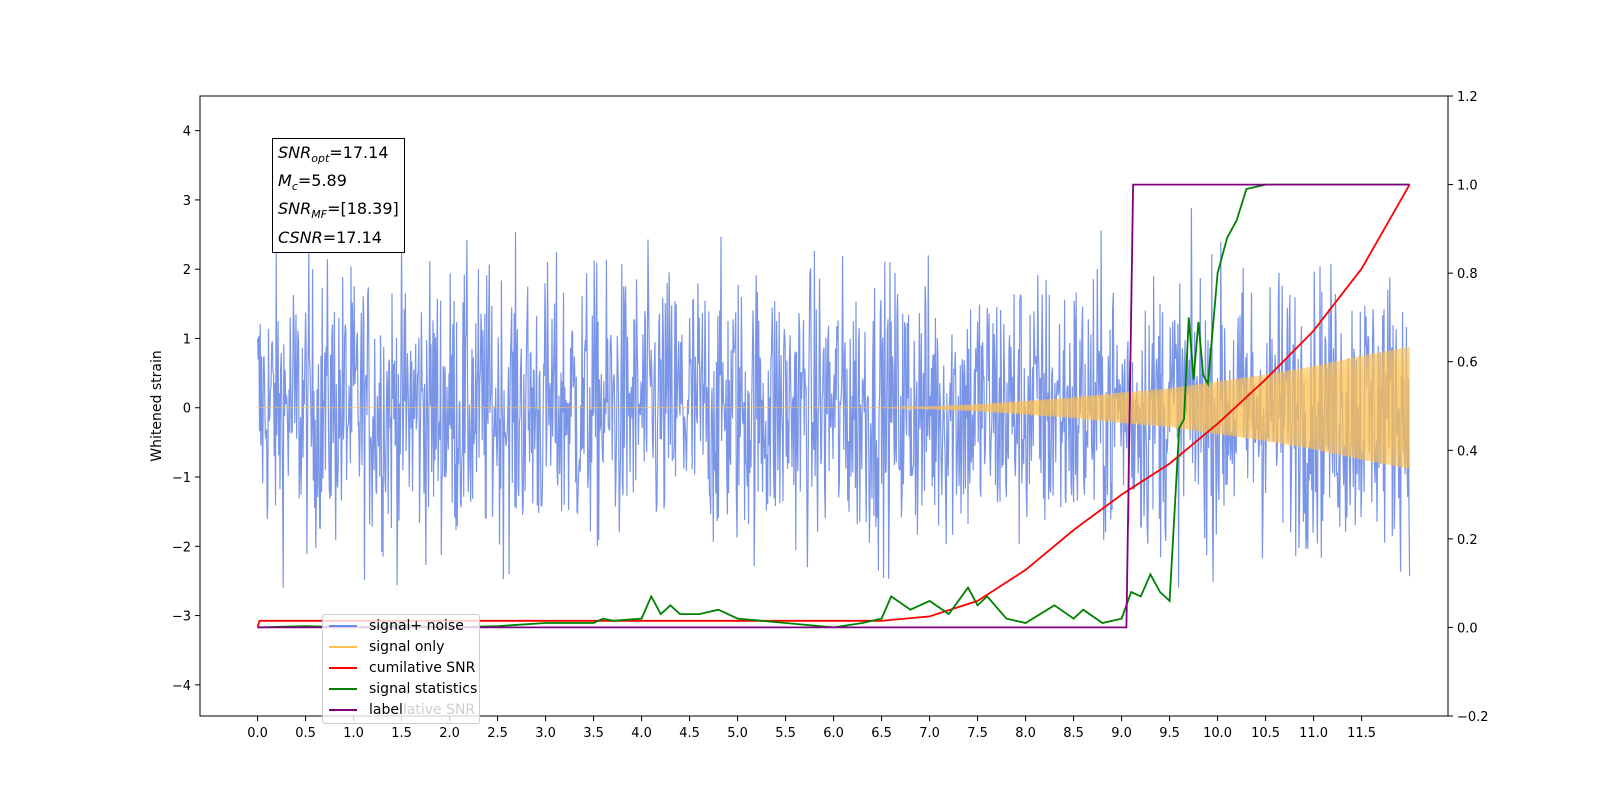  What do you see at coordinates (401, 733) in the screenshot?
I see `x-tick-label: 1.5` at bounding box center [401, 733].